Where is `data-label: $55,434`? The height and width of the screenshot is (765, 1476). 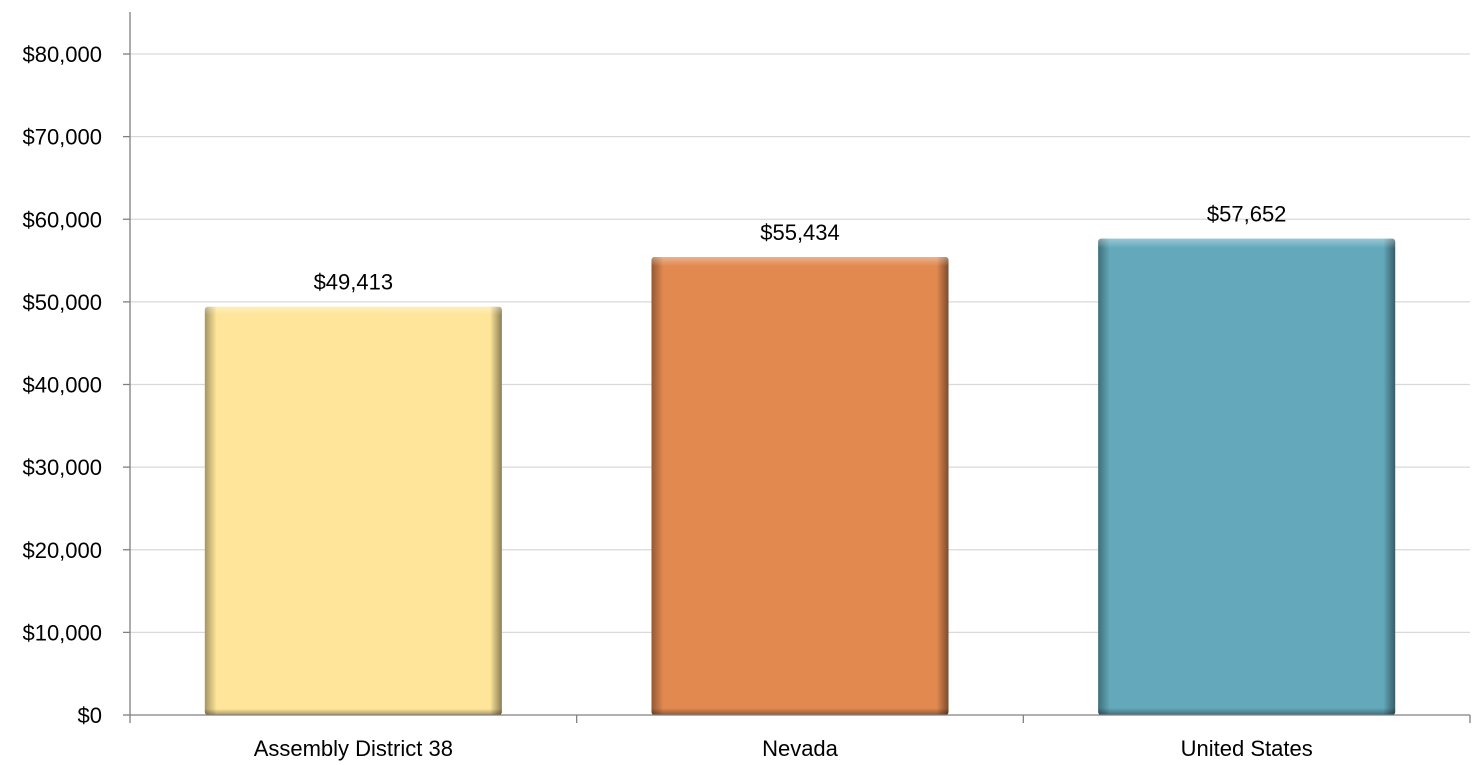 data-label: $55,434 is located at coordinates (800, 232).